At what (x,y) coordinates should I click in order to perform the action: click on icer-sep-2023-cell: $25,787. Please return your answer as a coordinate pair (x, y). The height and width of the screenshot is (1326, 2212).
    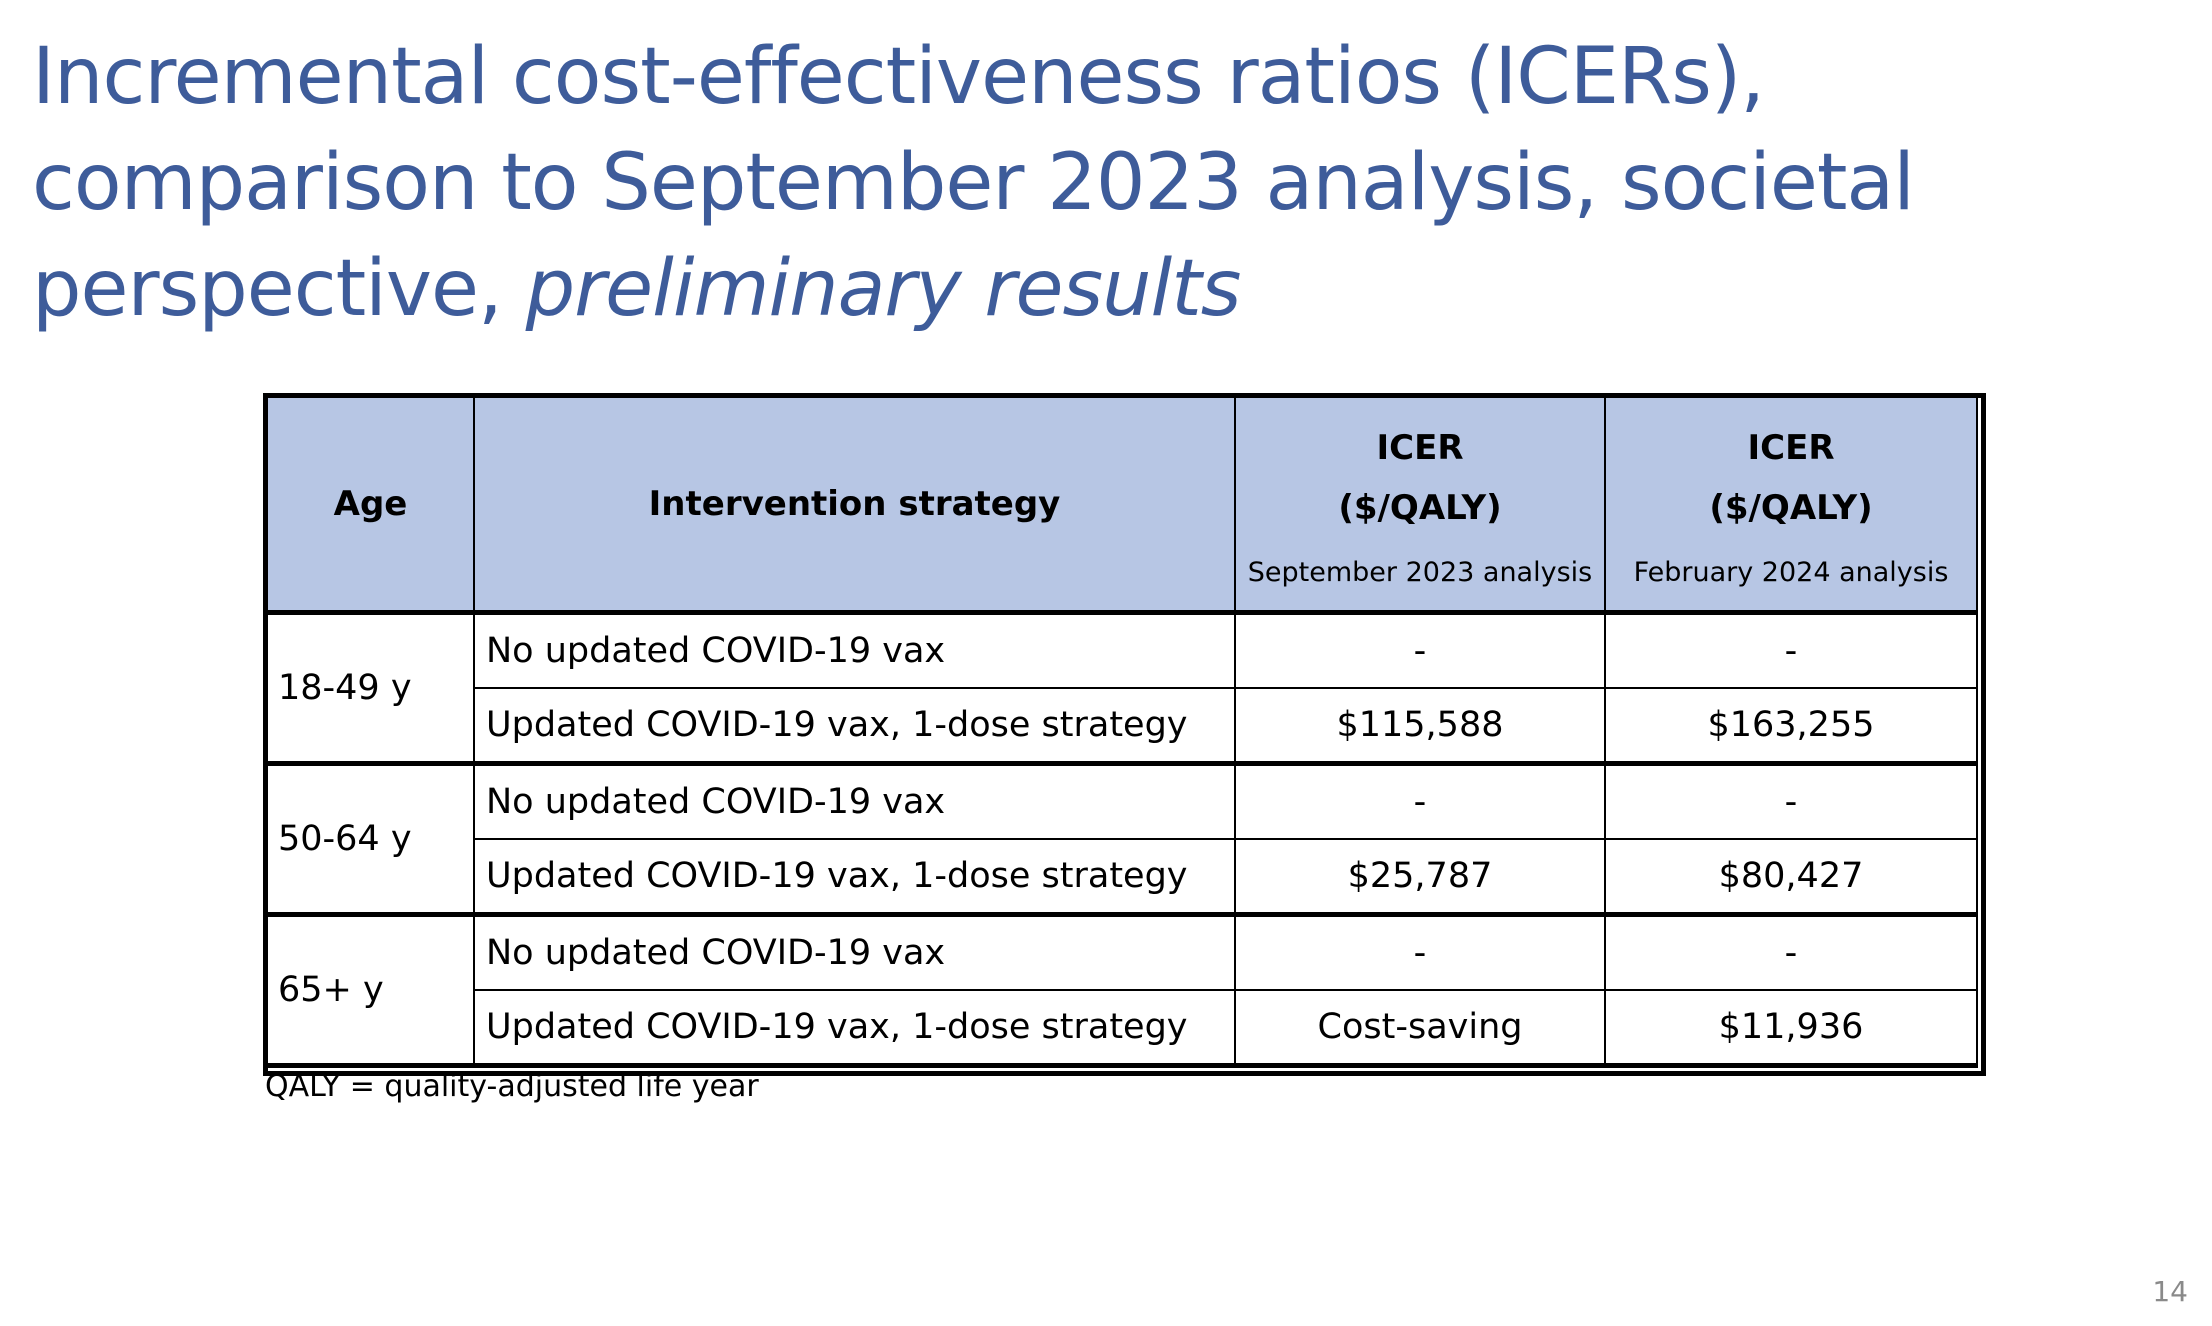
    Looking at the image, I should click on (1420, 877).